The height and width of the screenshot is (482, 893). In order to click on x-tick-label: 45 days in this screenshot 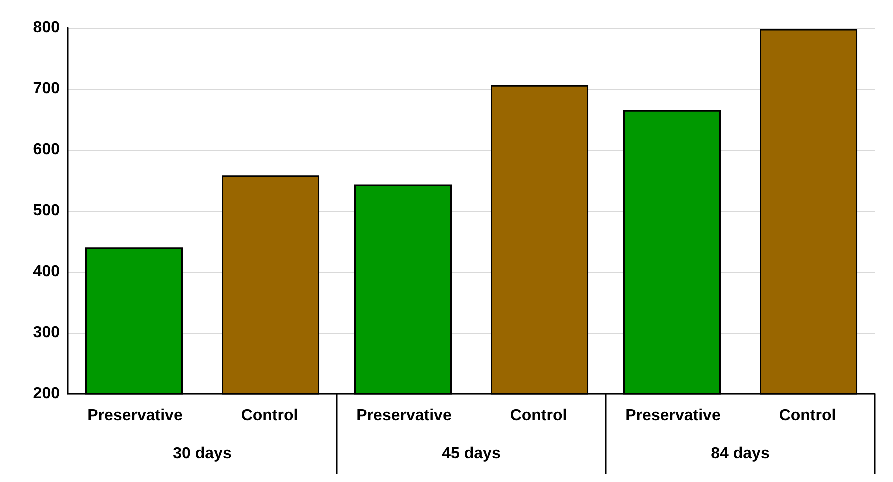, I will do `click(471, 454)`.